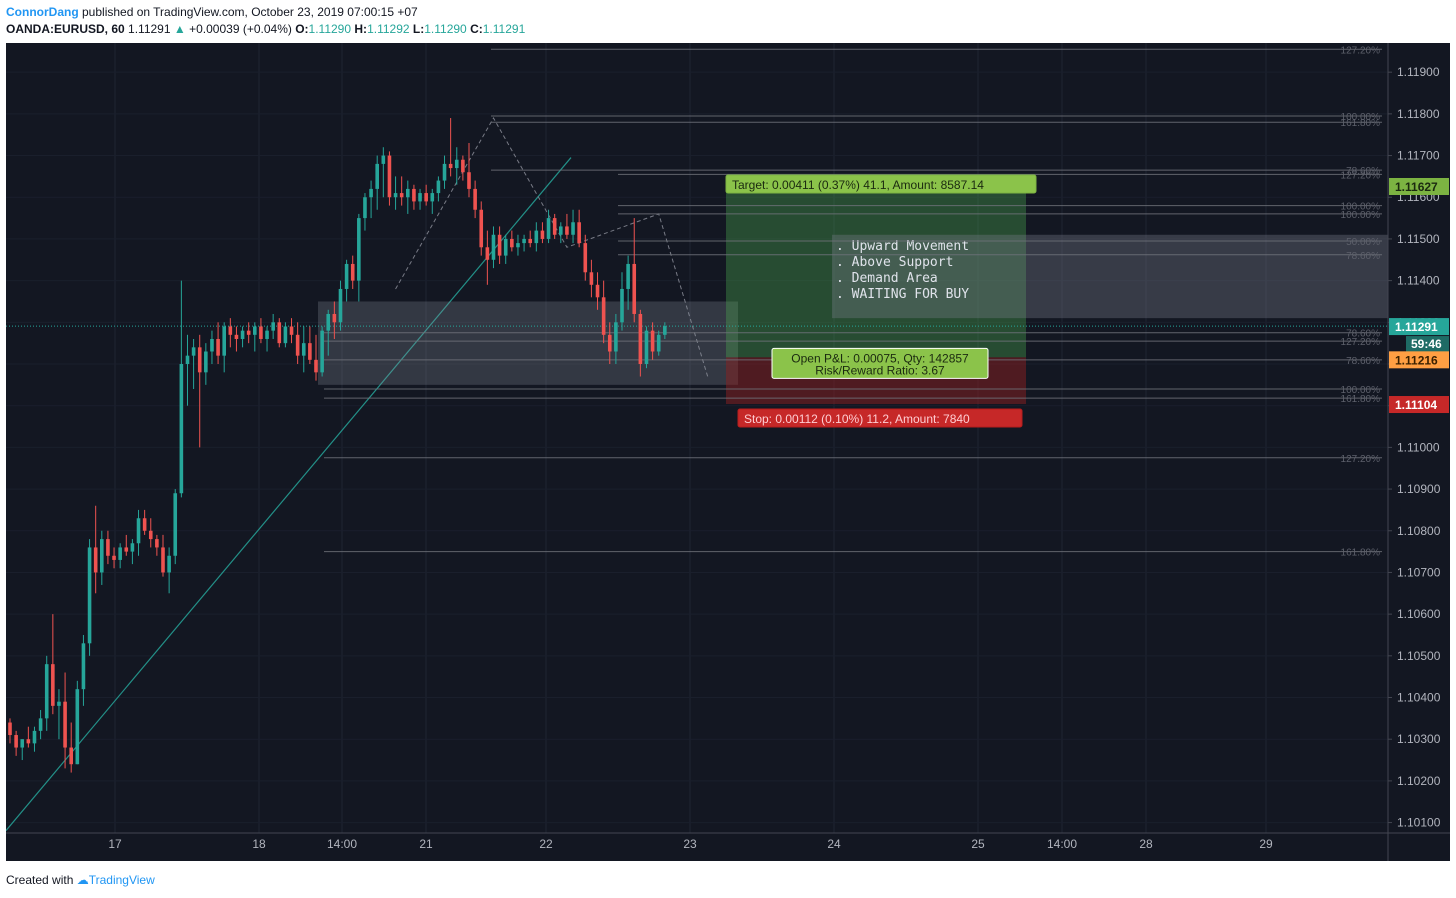 This screenshot has width=1456, height=898. Describe the element at coordinates (418, 29) in the screenshot. I see `low-label: L:` at that location.